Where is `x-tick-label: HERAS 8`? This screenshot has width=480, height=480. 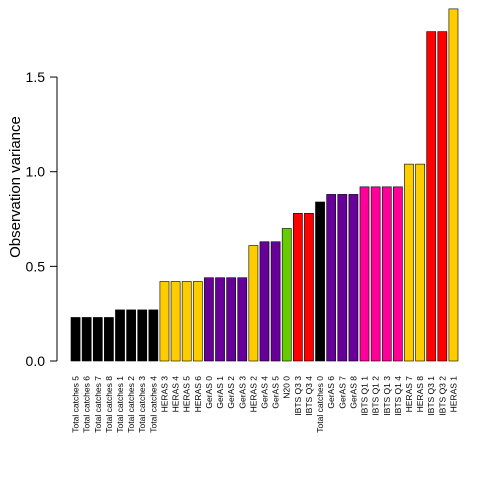
x-tick-label: HERAS 8 is located at coordinates (420, 394).